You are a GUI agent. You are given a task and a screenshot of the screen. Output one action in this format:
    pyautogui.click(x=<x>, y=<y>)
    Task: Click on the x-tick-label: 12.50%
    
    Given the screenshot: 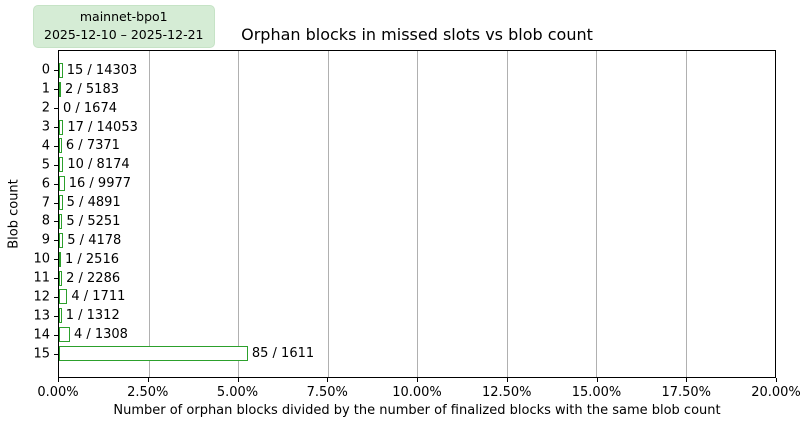 What is the action you would take?
    pyautogui.click(x=506, y=392)
    